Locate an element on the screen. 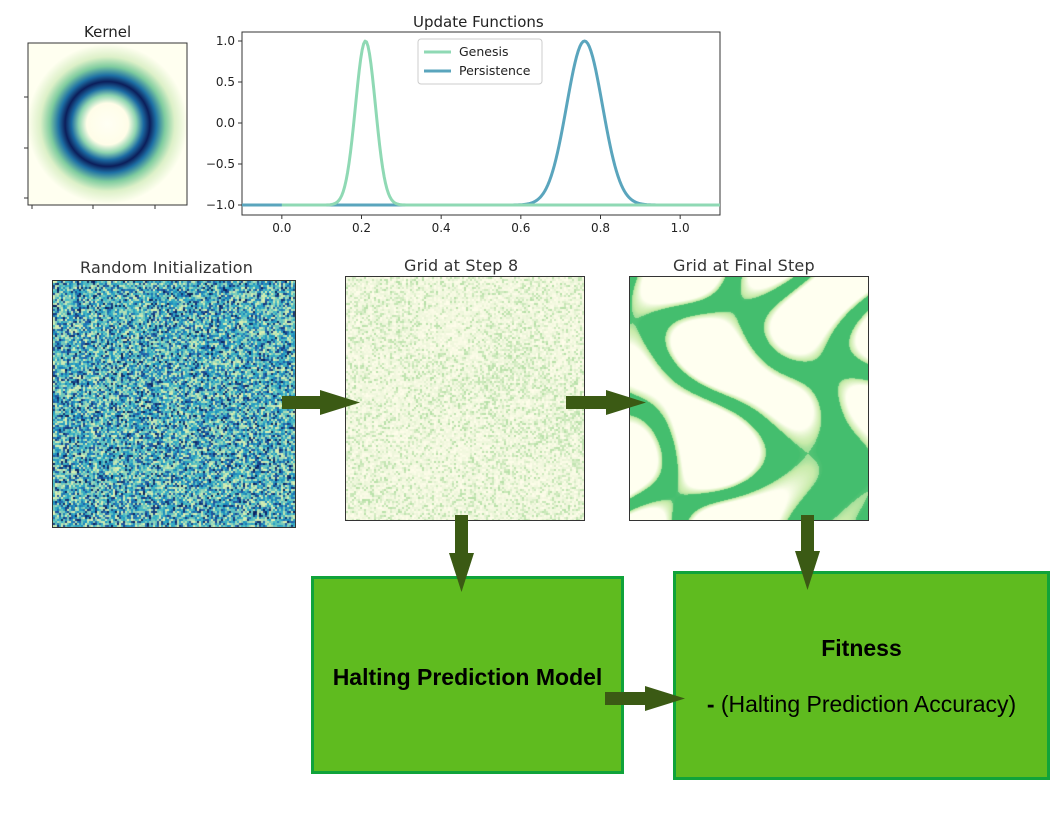 The image size is (1056, 816). kernel-ring is located at coordinates (107, 124).